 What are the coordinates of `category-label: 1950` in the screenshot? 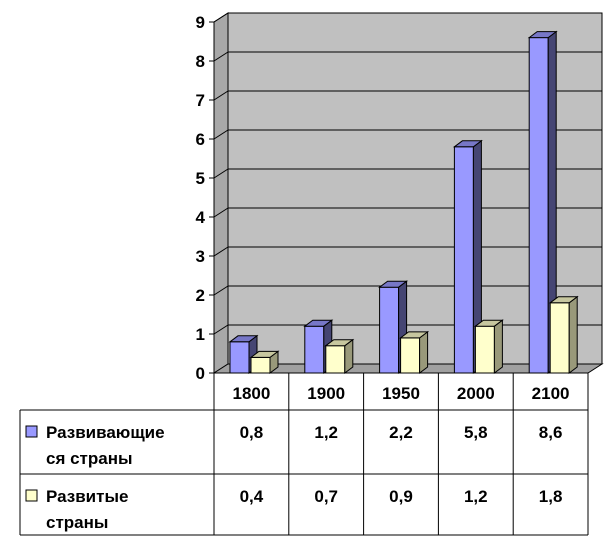 It's located at (401, 393).